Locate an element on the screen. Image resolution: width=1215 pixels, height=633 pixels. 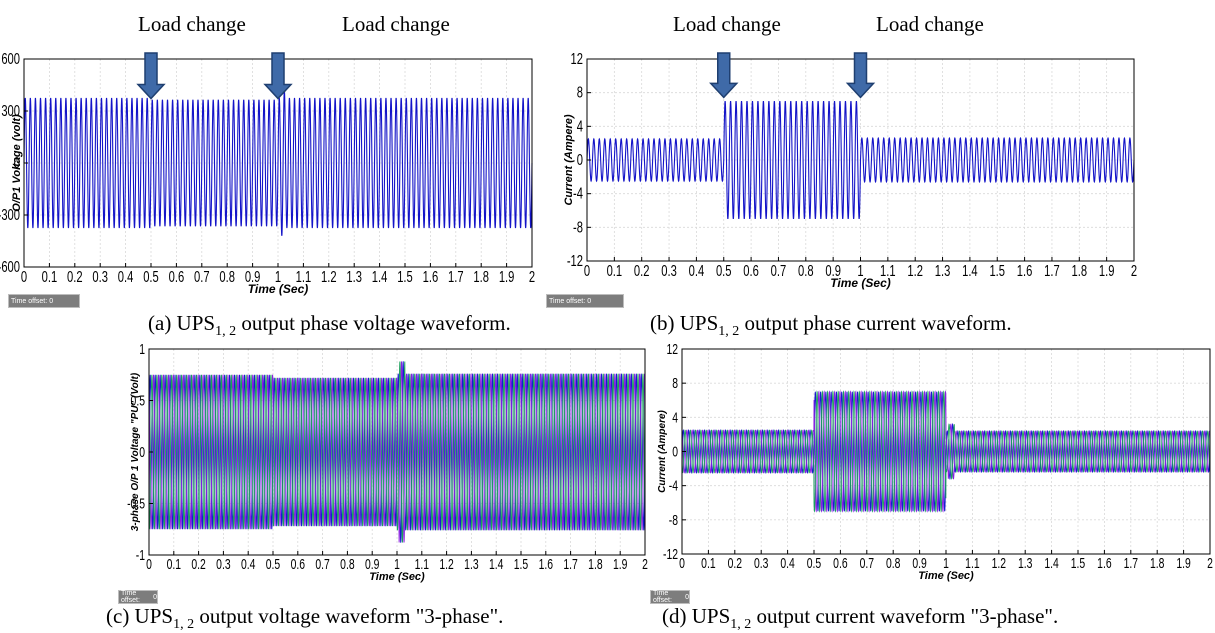
caption-c-suffix: output voltage waveform "3-phase". is located at coordinates (349, 616).